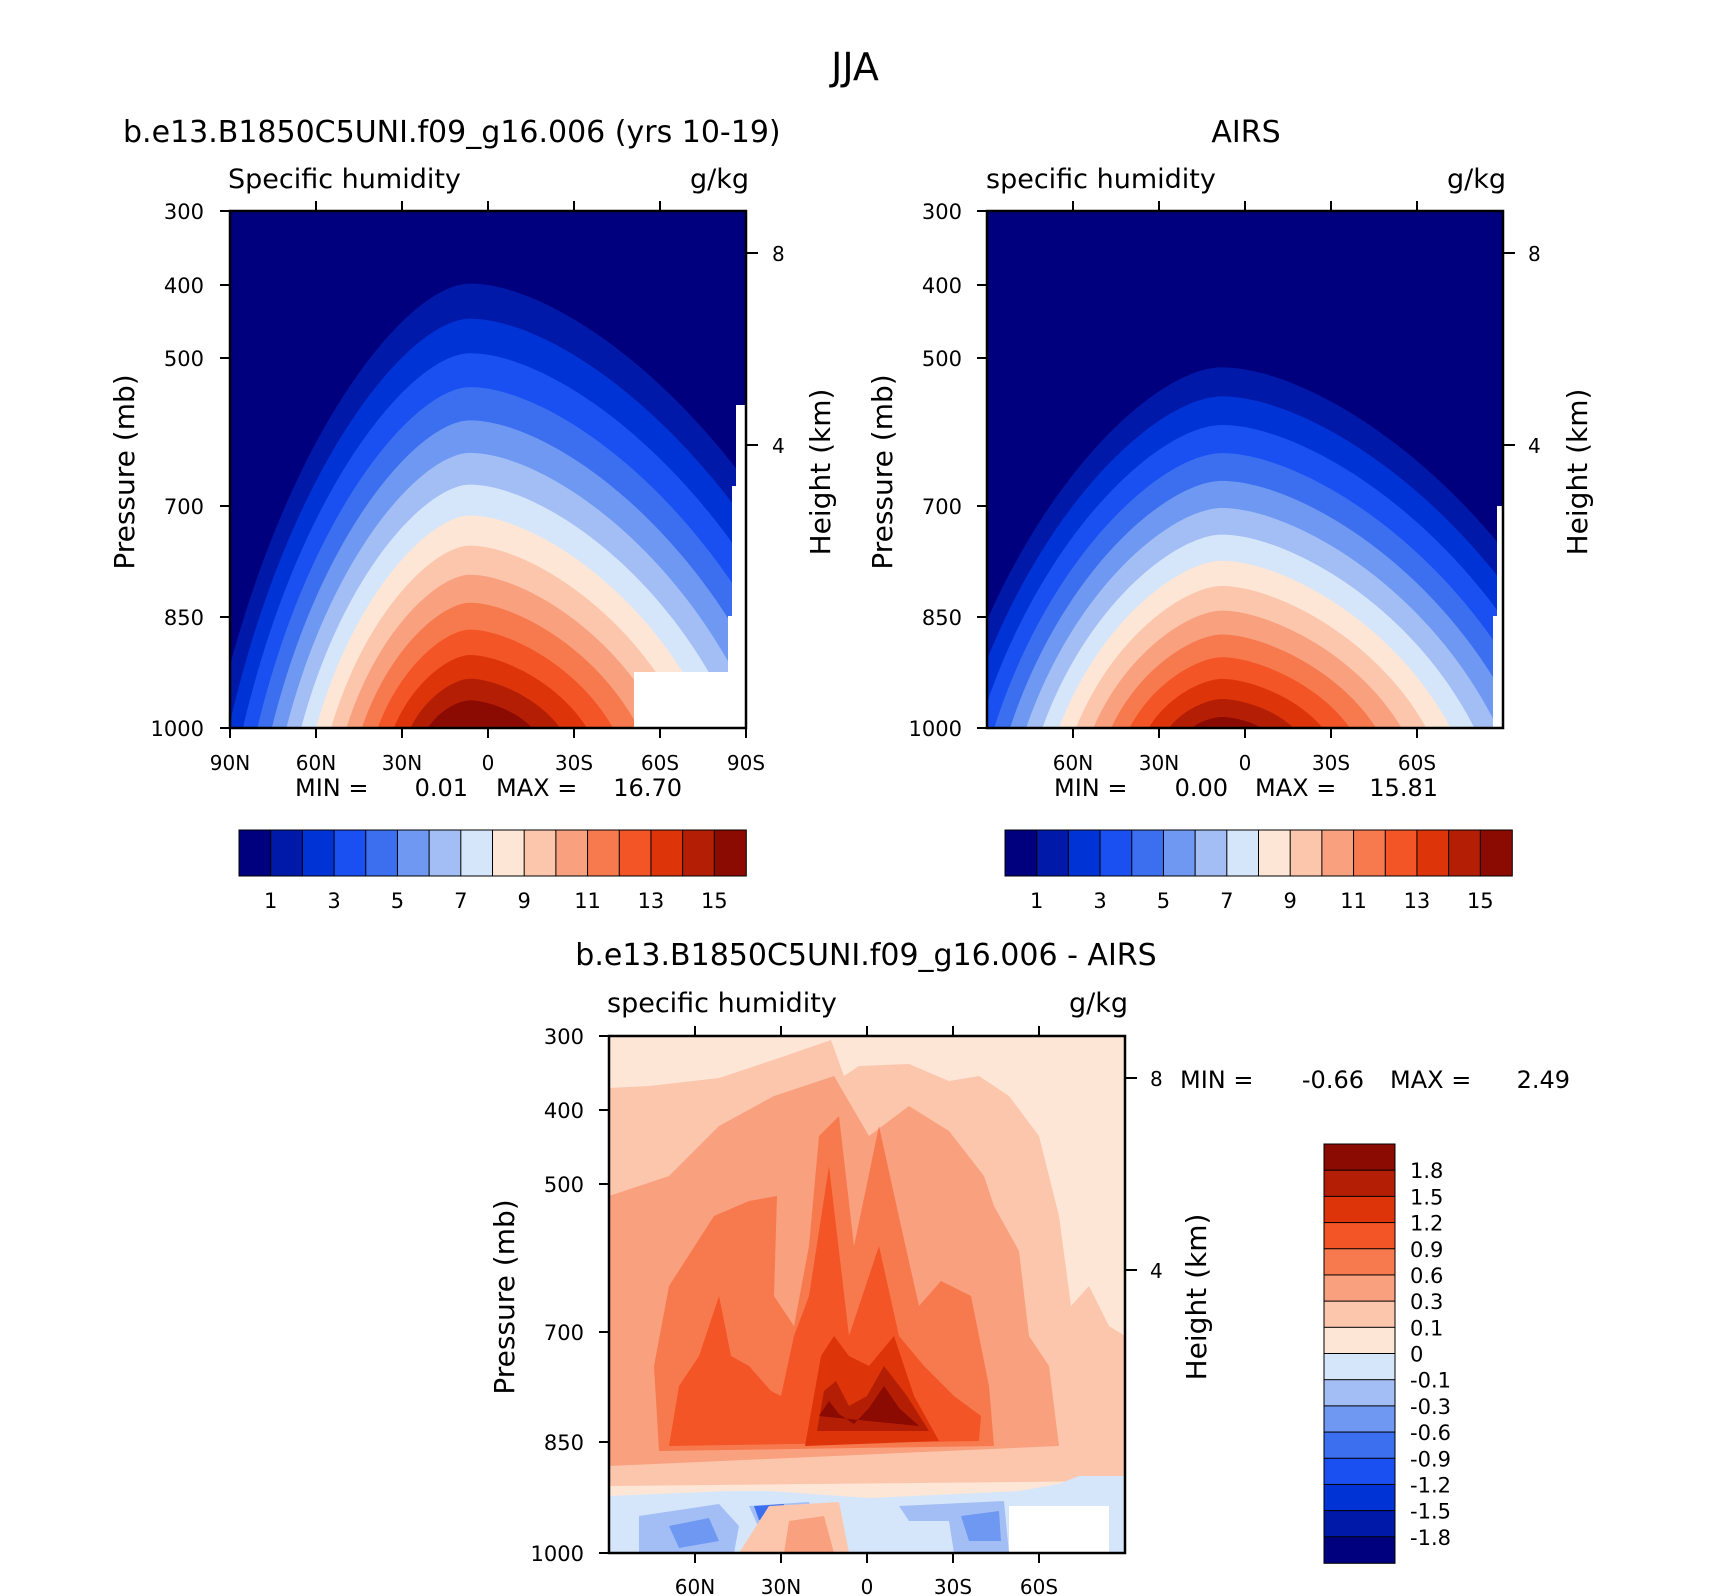  What do you see at coordinates (587, 901) in the screenshot?
I see `colorbar-label: 11` at bounding box center [587, 901].